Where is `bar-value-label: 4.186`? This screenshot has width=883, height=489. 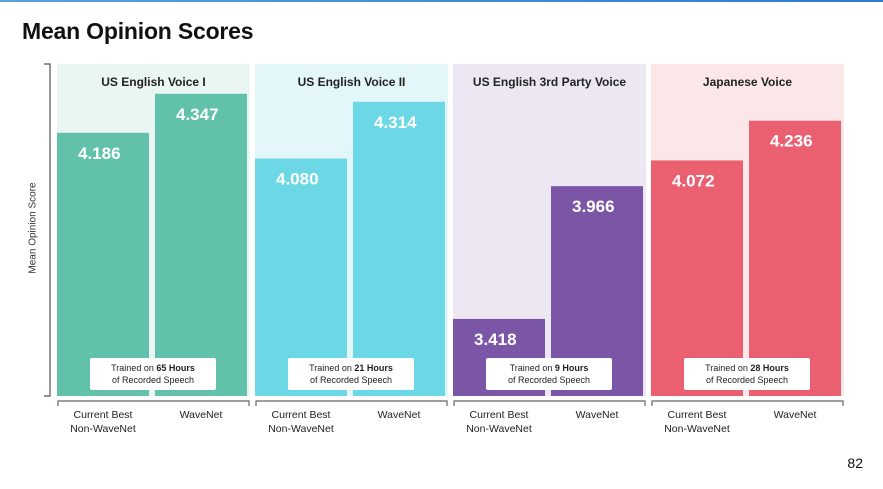
bar-value-label: 4.186 is located at coordinates (99, 153).